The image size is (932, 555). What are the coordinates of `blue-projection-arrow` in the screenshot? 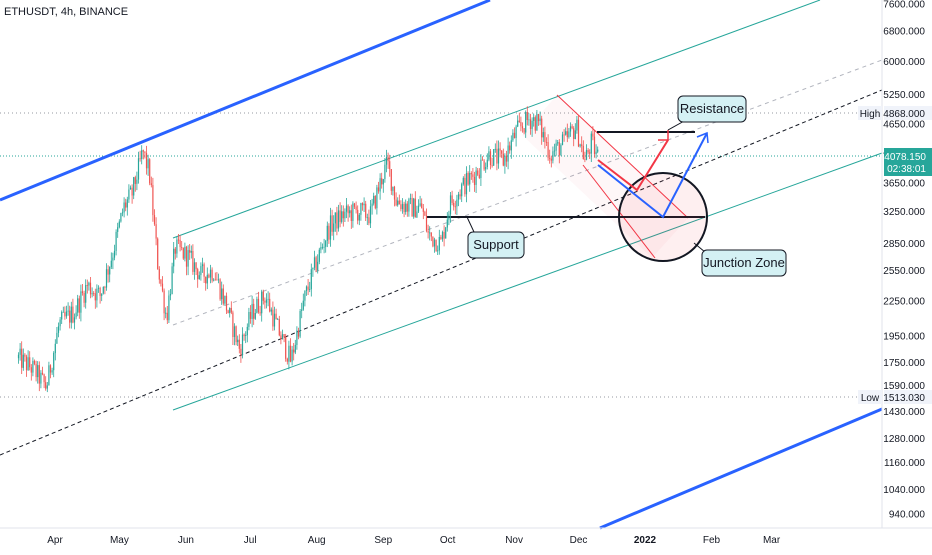 It's located at (652, 175).